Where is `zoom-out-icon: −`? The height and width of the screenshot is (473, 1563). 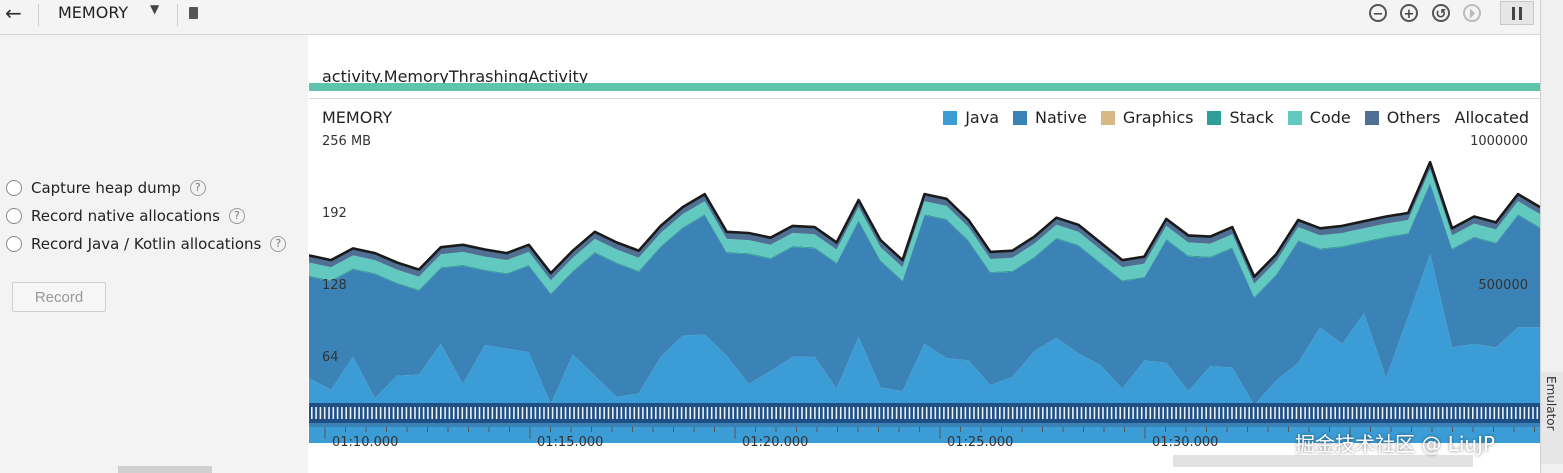 zoom-out-icon: − is located at coordinates (1378, 13).